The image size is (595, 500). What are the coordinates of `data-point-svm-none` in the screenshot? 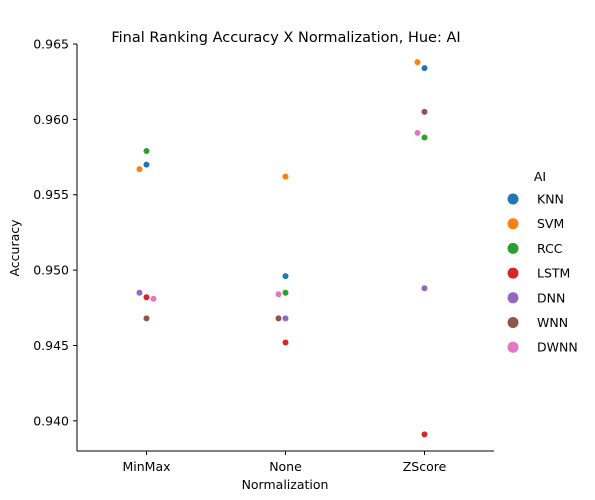 It's located at (286, 177).